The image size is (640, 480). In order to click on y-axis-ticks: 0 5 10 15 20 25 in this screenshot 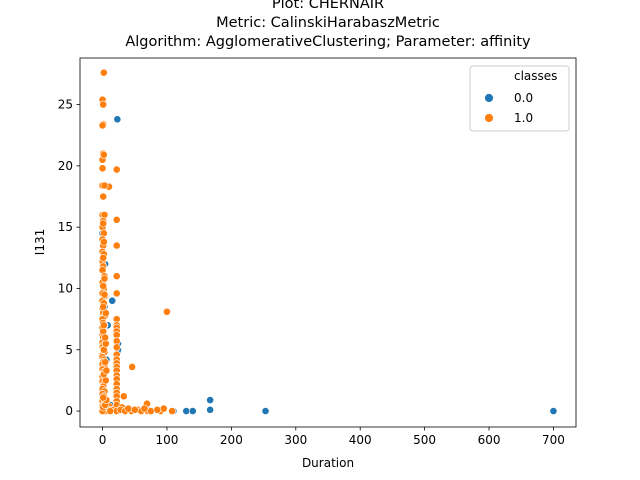, I will do `click(69, 258)`.